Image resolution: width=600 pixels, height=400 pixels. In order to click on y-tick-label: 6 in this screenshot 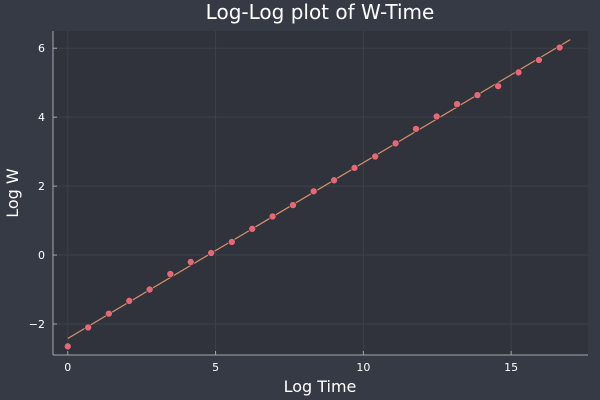, I will do `click(41, 48)`.